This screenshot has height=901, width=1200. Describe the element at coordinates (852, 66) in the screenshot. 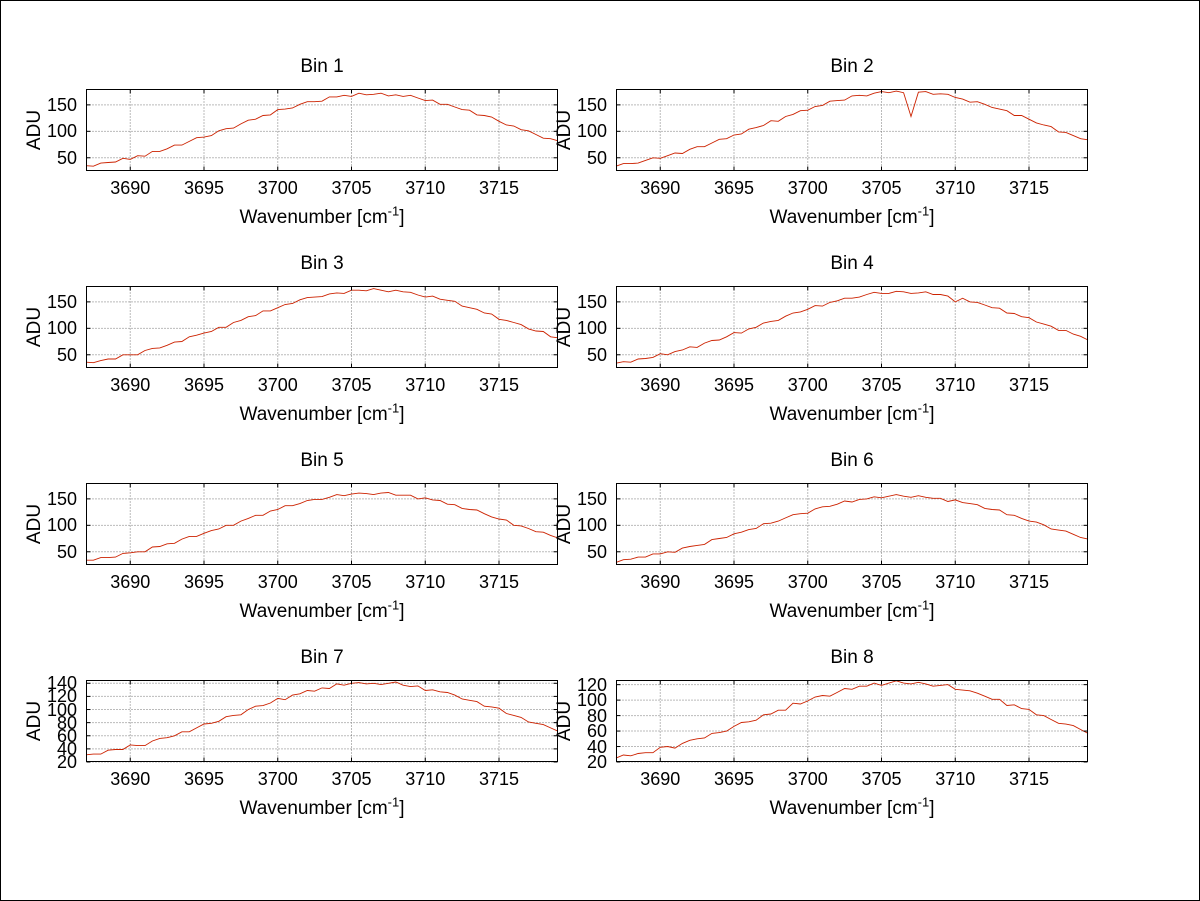

I see `subplot-title: Bin 2` at that location.